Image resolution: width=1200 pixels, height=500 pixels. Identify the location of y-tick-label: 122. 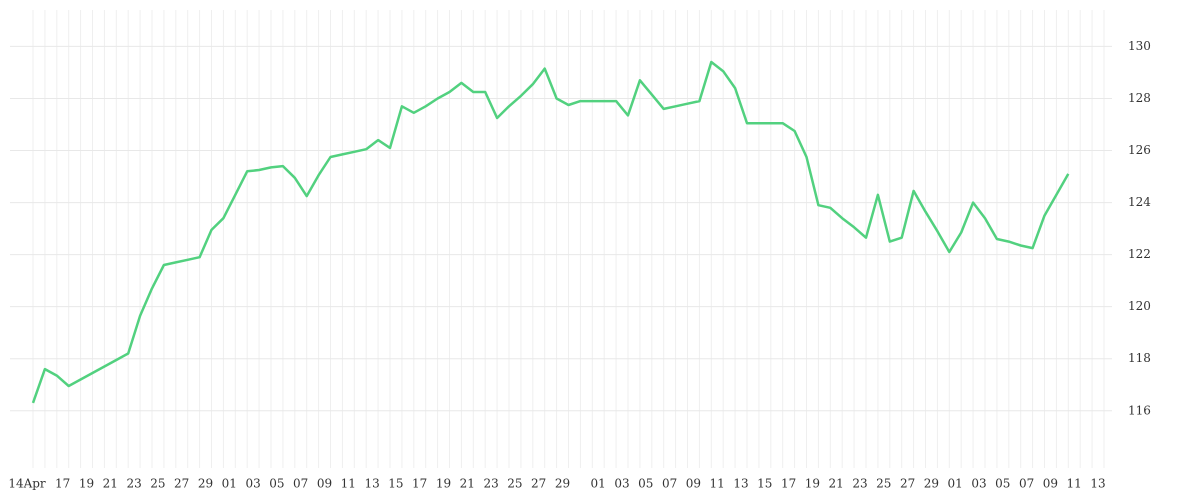
(1139, 254).